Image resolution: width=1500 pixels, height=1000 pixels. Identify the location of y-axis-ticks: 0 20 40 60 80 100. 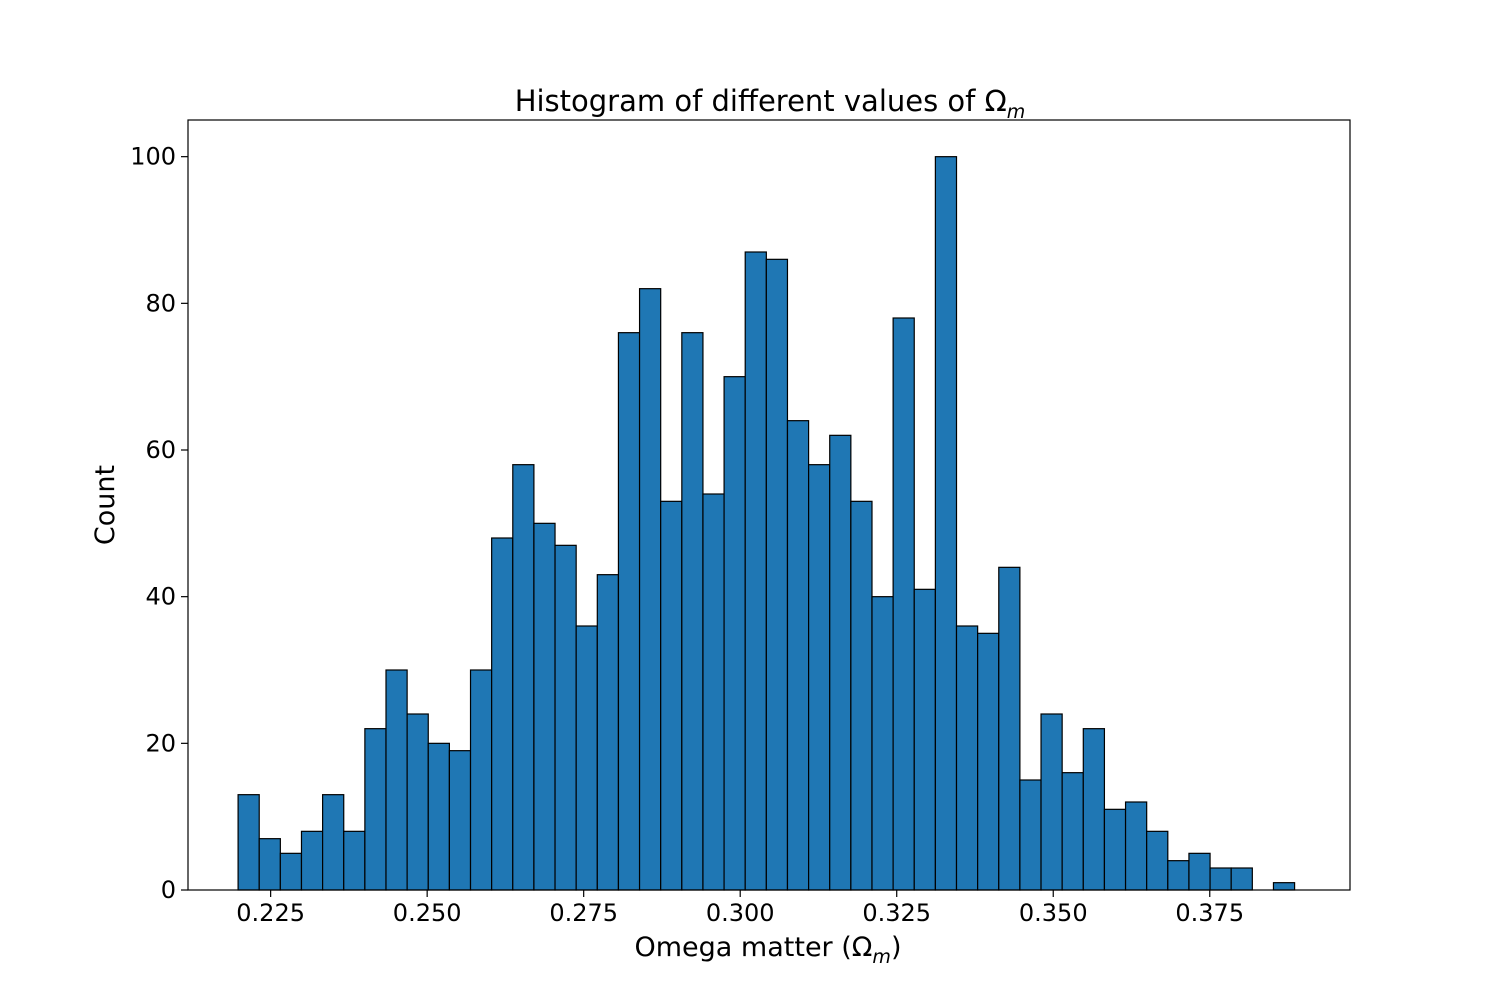
(159, 523).